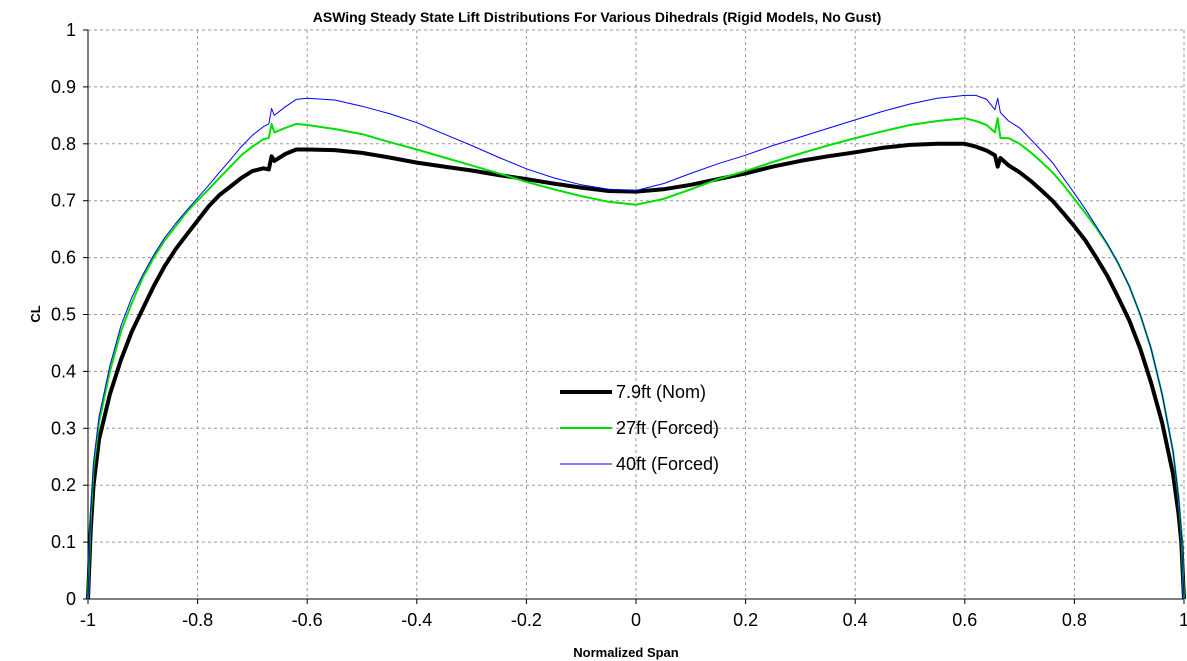 This screenshot has width=1187, height=661. What do you see at coordinates (63, 315) in the screenshot?
I see `y-tick-label: 0.5` at bounding box center [63, 315].